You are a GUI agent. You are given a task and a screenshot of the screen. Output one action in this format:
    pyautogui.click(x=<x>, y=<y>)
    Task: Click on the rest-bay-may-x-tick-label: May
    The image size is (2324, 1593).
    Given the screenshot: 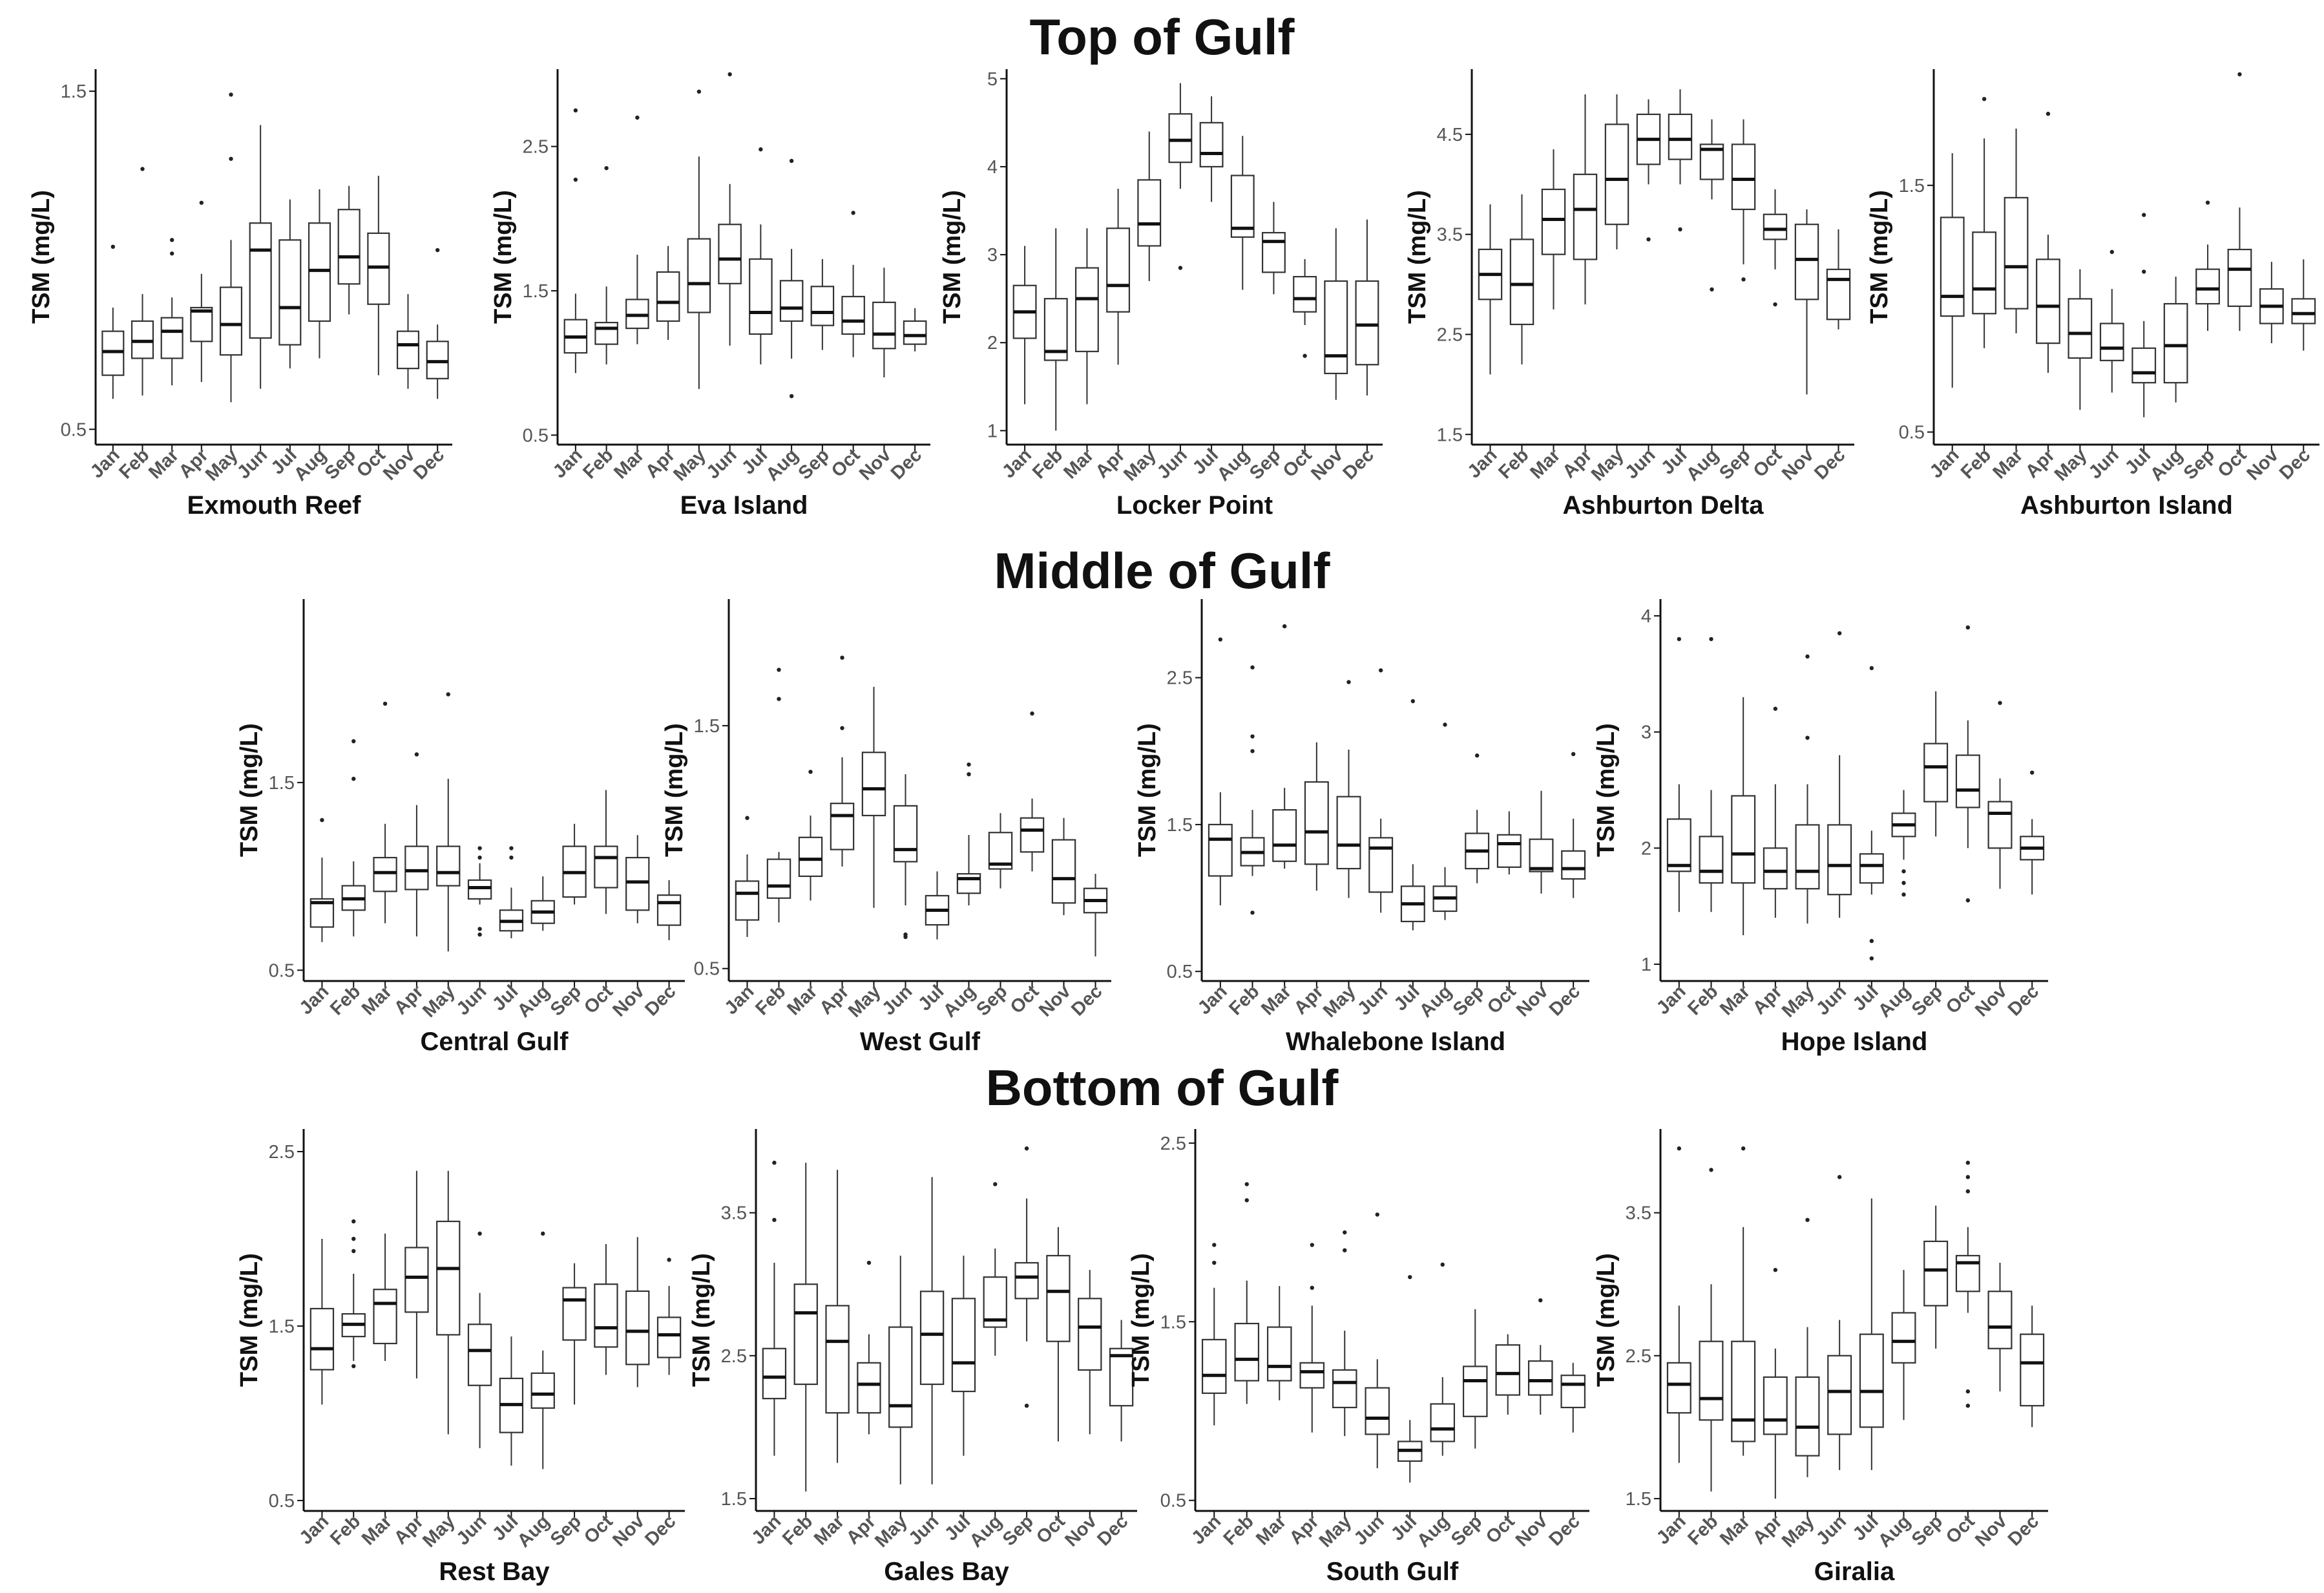 What is the action you would take?
    pyautogui.click(x=439, y=1531)
    